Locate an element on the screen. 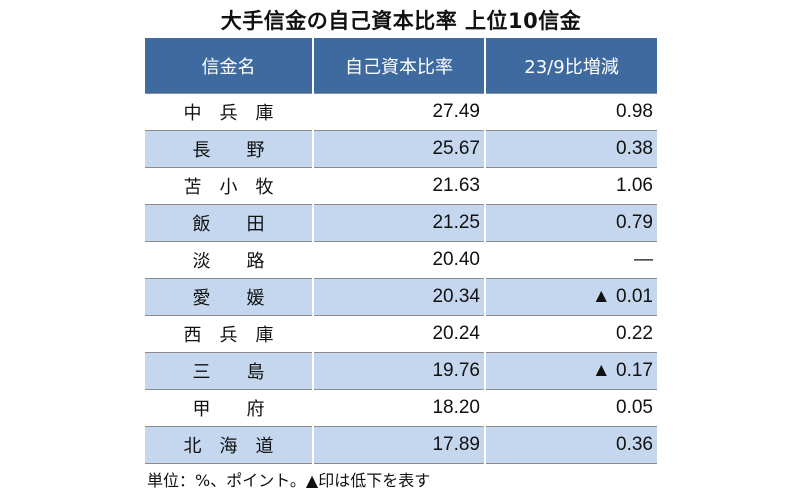 The height and width of the screenshot is (500, 800). table-row: 苫 小 牧 21.63 1.06 is located at coordinates (401, 186).